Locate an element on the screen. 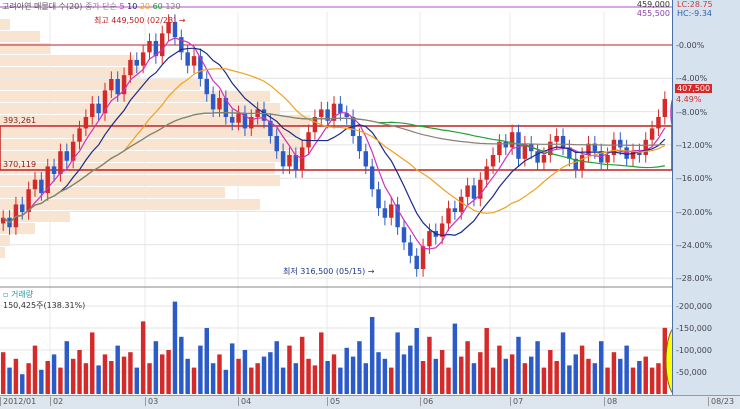  right-axis is located at coordinates (706, 197).